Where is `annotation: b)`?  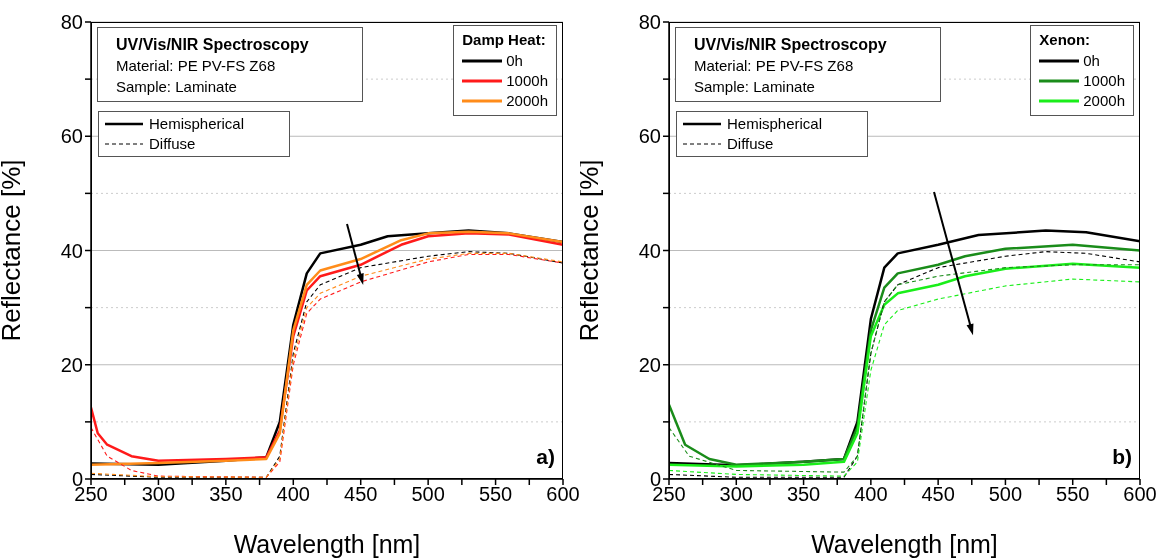 annotation: b) is located at coordinates (1122, 457).